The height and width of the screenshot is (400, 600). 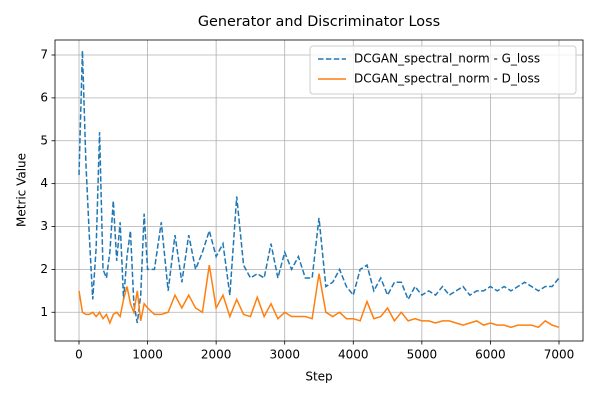 What do you see at coordinates (216, 355) in the screenshot?
I see `x-tick-label: 2000` at bounding box center [216, 355].